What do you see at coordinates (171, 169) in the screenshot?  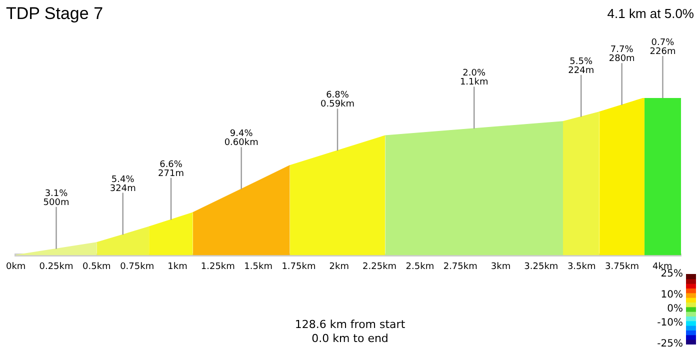 I see `annotation: 6.6% 271m` at bounding box center [171, 169].